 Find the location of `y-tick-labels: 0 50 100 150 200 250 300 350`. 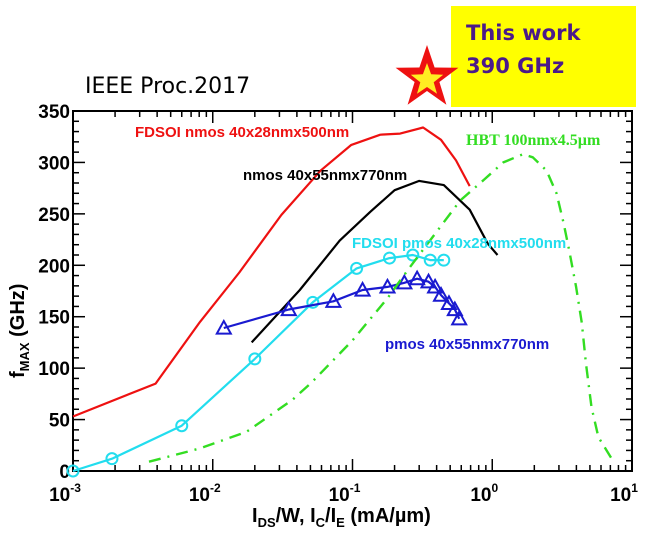

y-tick-labels: 0 50 100 150 200 250 300 350 is located at coordinates (54, 292).